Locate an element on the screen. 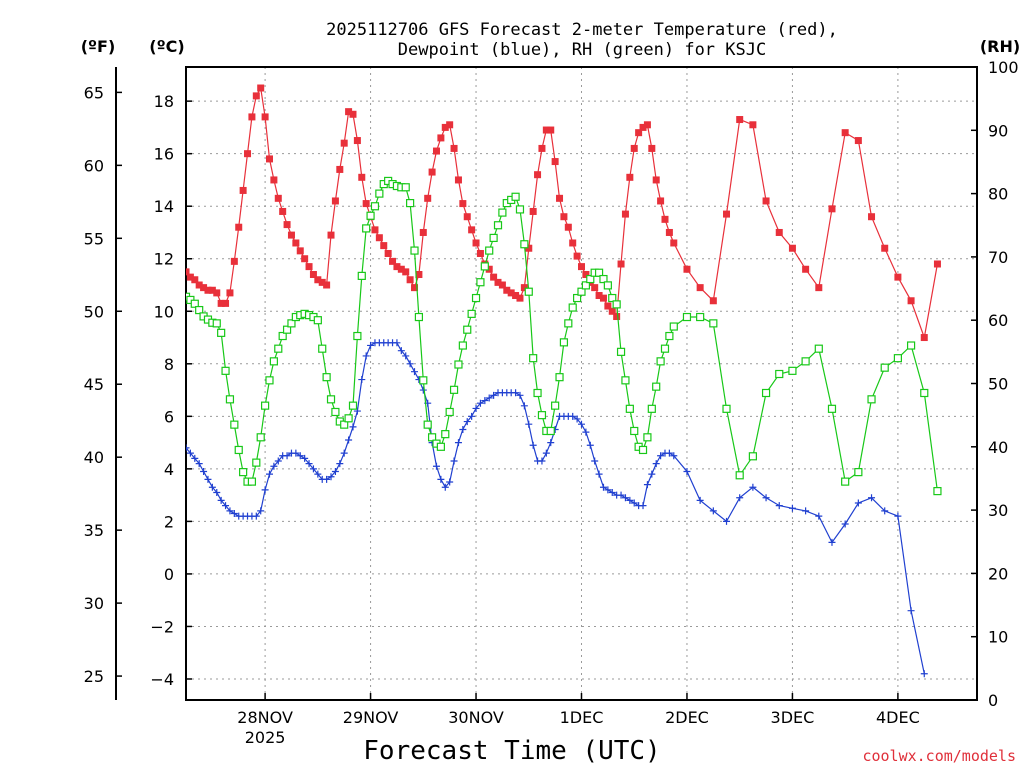  rh-tick-label: 90 is located at coordinates (998, 130).